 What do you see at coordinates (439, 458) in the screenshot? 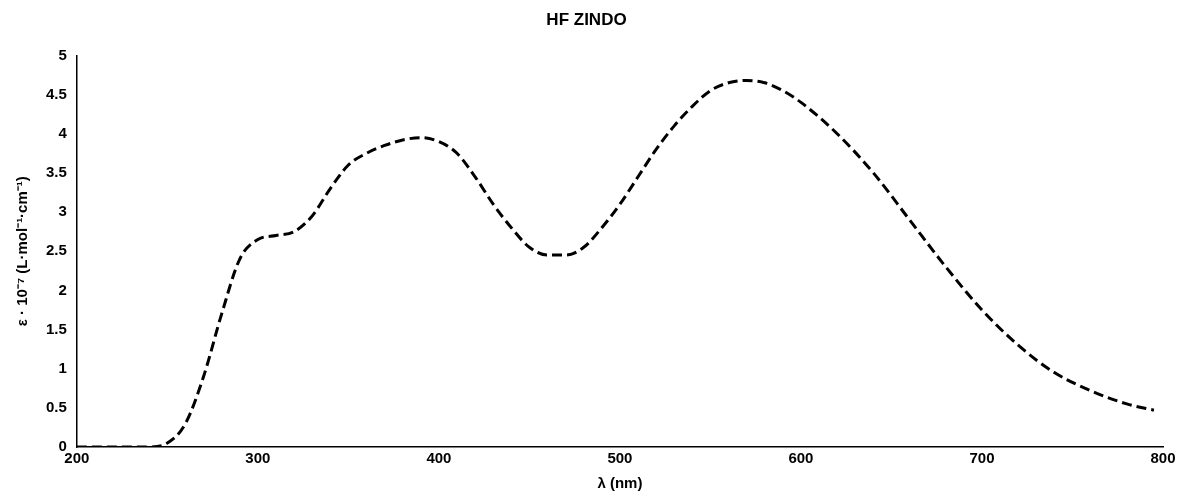
I see `x-tick-label: 400` at bounding box center [439, 458].